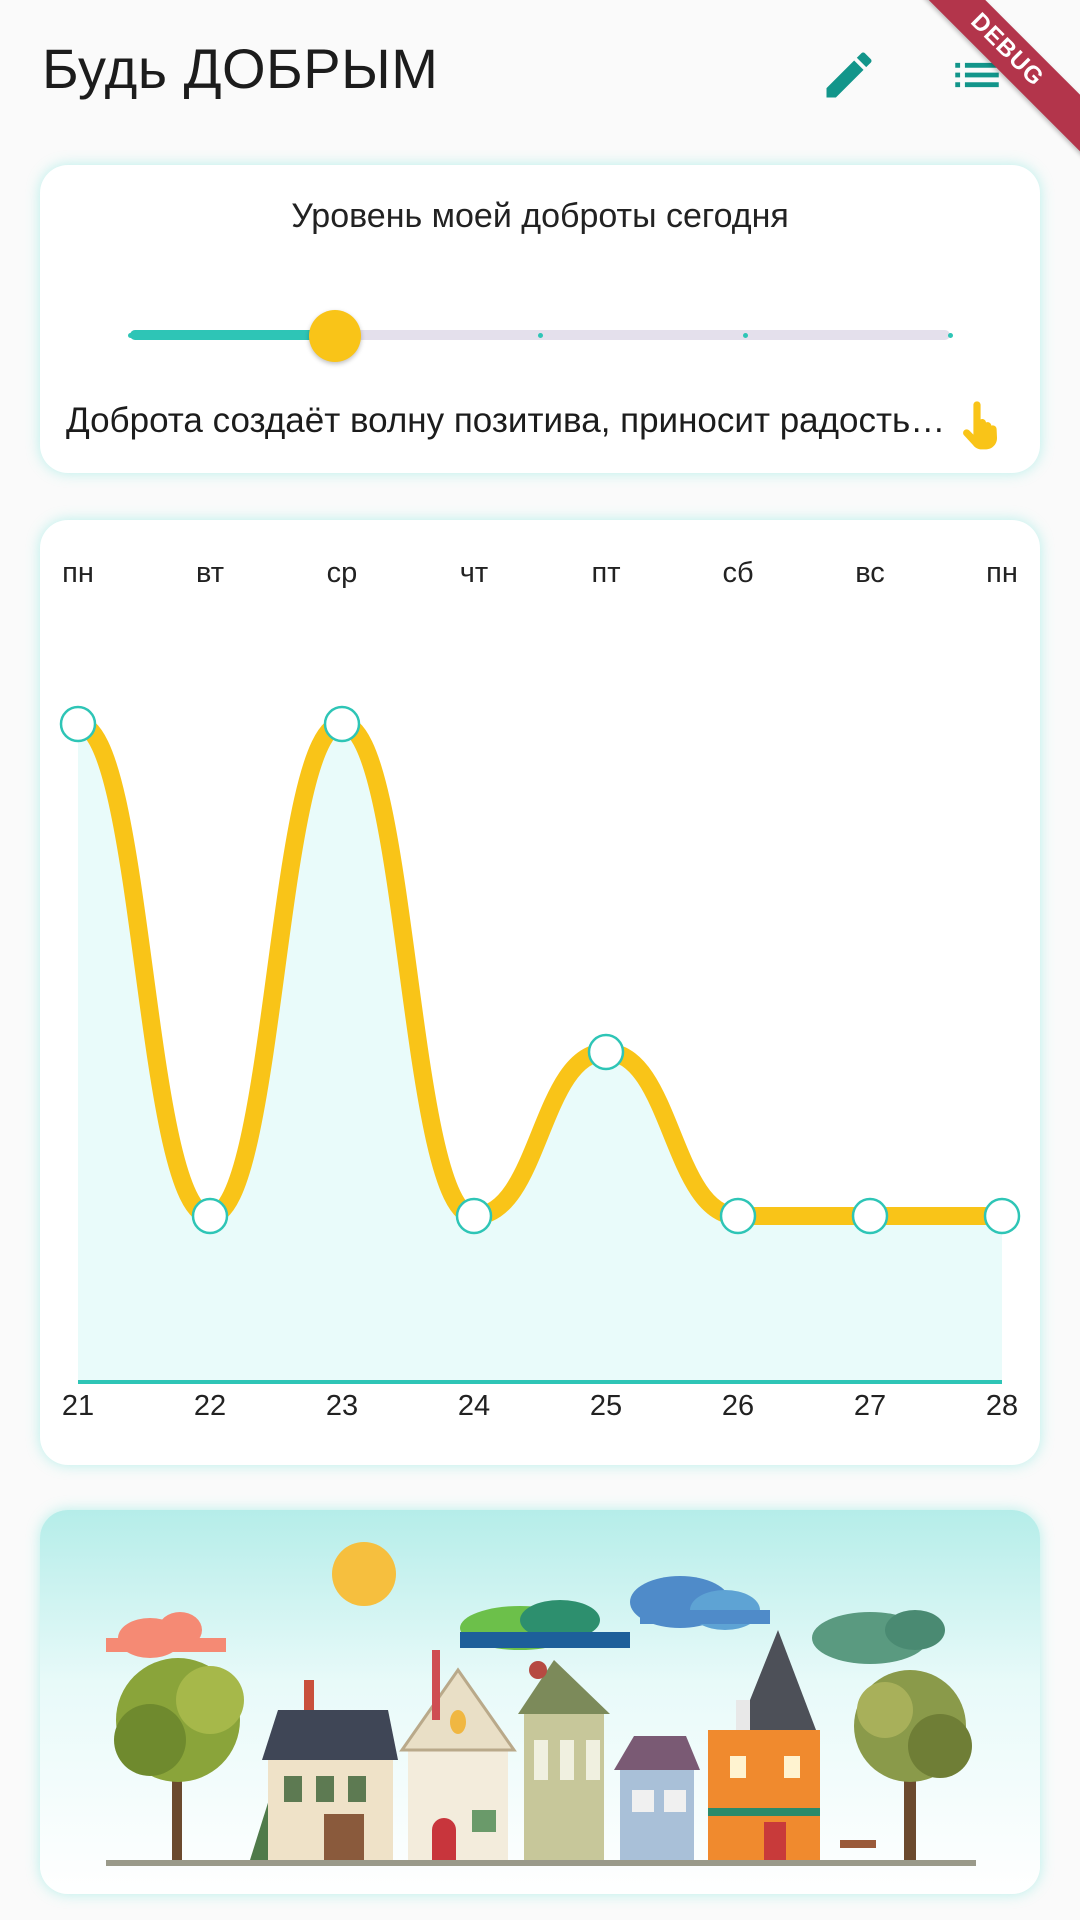 Image resolution: width=1080 pixels, height=1920 pixels. I want to click on kindness-slider, so click(540, 336).